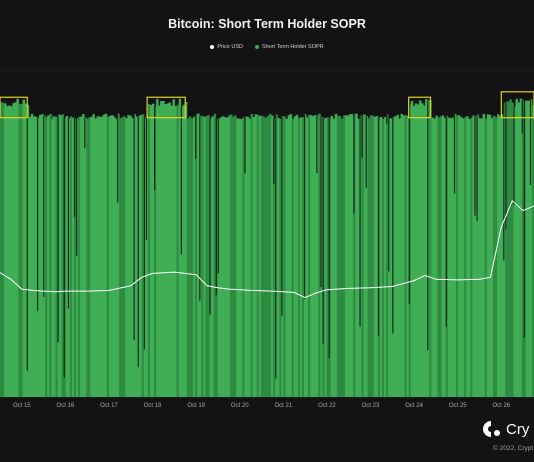 The width and height of the screenshot is (534, 462). I want to click on x-tick-label: Oct 25, so click(458, 406).